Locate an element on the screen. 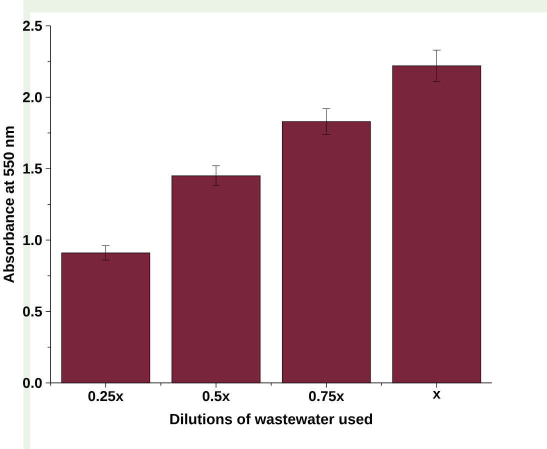 This screenshot has height=449, width=547. y-tick-label: 1.5 is located at coordinates (32, 169).